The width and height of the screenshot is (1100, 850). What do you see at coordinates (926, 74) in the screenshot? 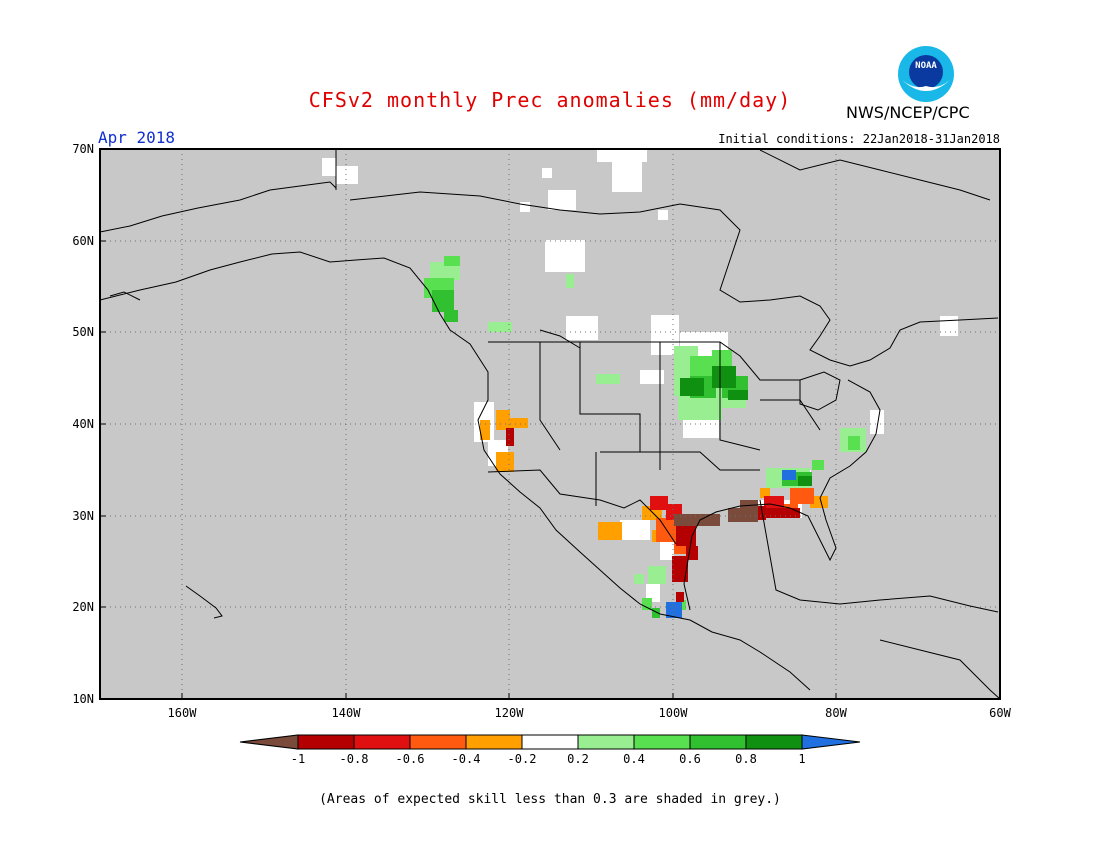
I see `noaa-logo: NOAA` at bounding box center [926, 74].